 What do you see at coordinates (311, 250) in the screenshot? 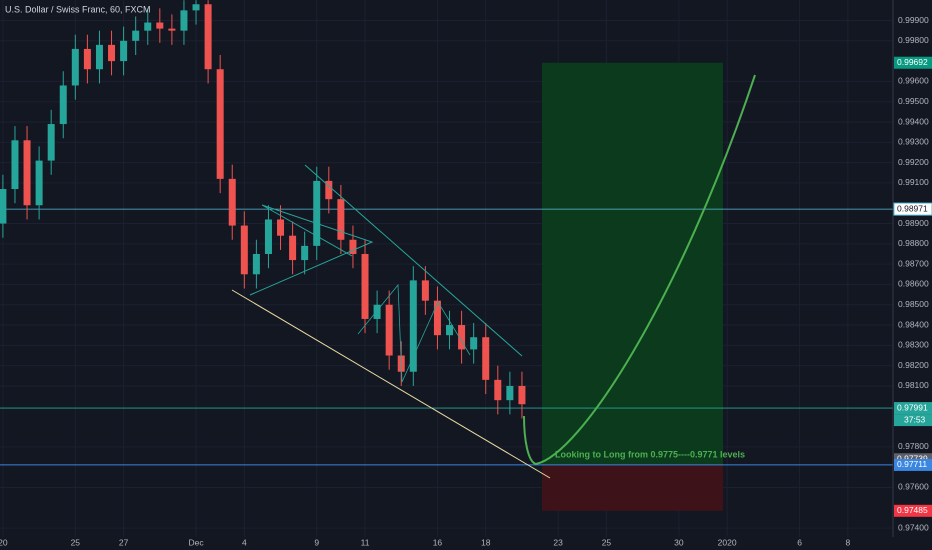
I see `triangle-pattern` at bounding box center [311, 250].